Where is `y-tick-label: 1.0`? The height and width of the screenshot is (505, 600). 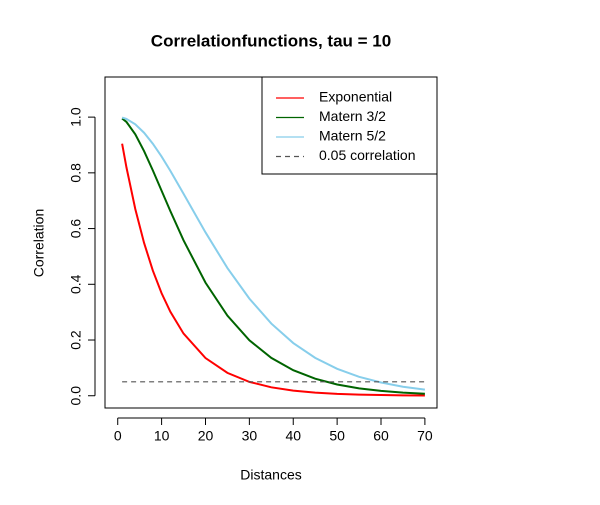 y-tick-label: 1.0 is located at coordinates (76, 117).